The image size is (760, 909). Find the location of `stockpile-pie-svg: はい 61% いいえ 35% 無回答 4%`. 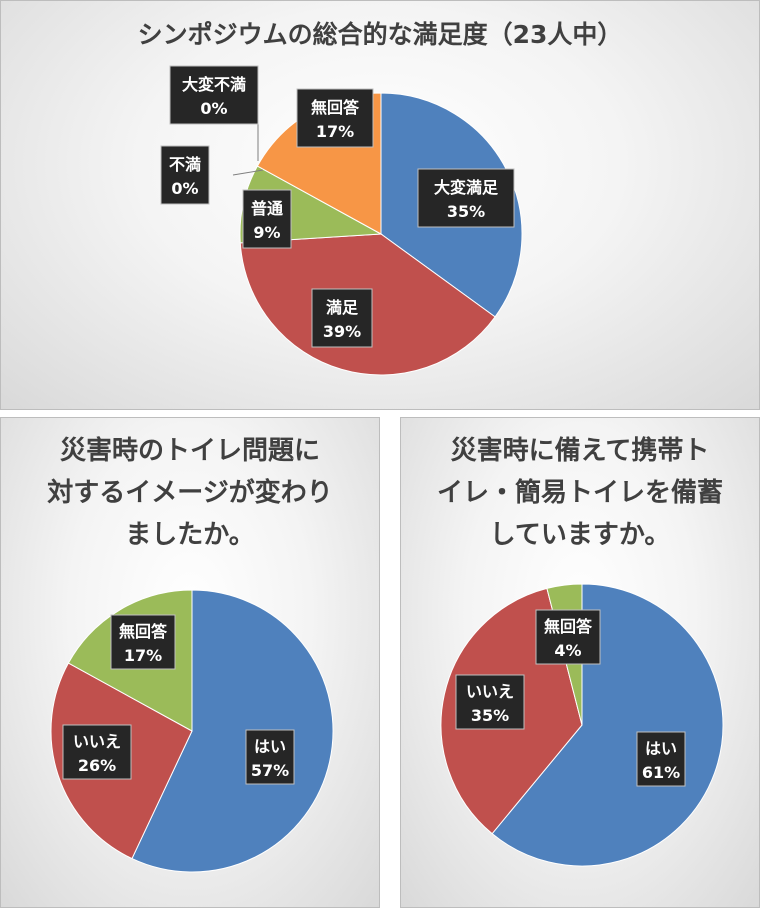

stockpile-pie-svg: はい 61% いいえ 35% 無回答 4% is located at coordinates (582, 725).